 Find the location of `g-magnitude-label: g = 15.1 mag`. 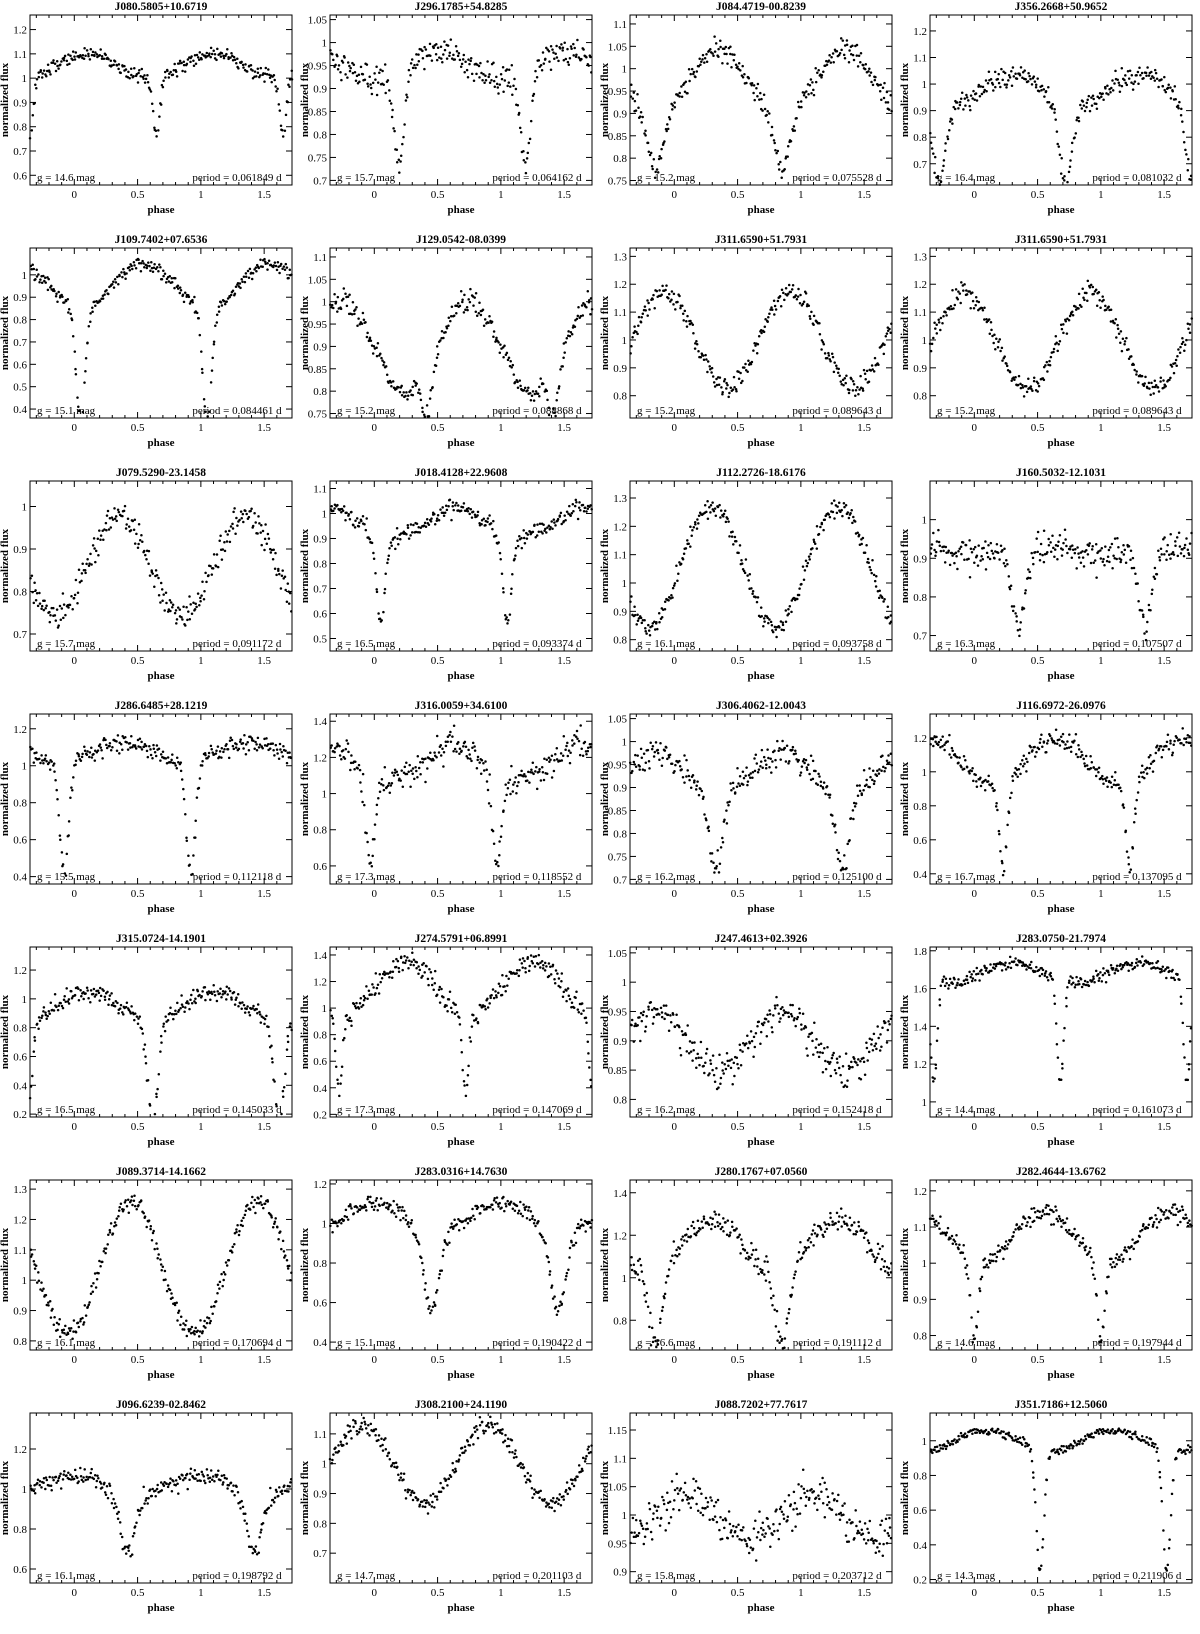

g-magnitude-label: g = 15.1 mag is located at coordinates (66, 411).